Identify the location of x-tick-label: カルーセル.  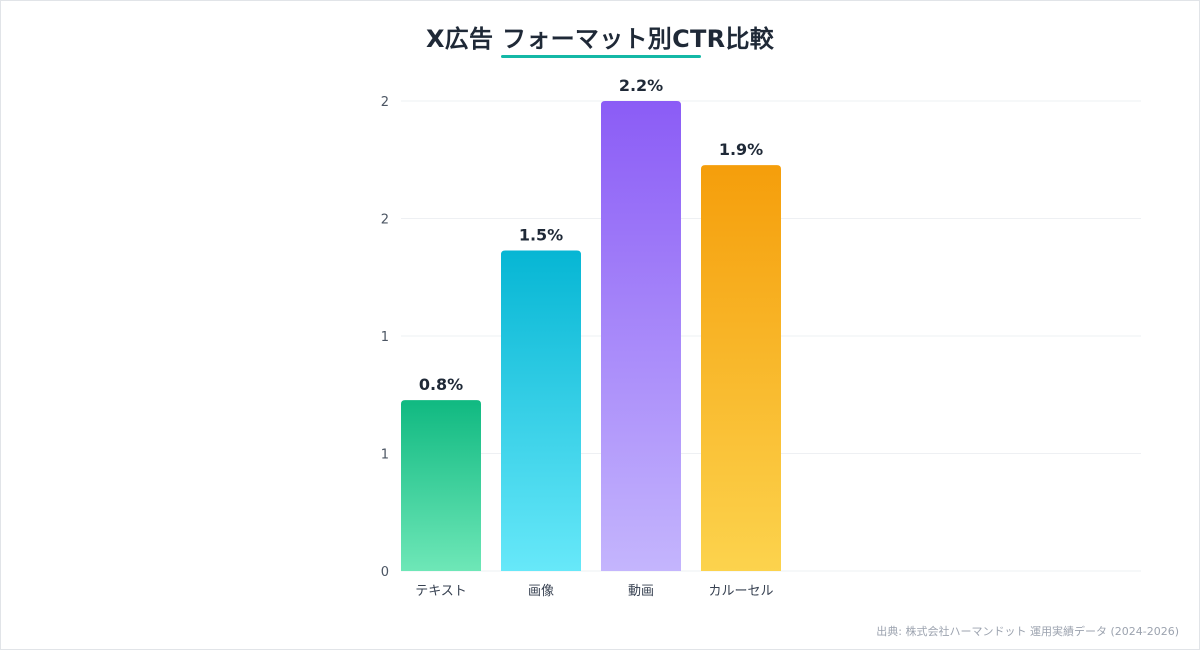
(740, 591).